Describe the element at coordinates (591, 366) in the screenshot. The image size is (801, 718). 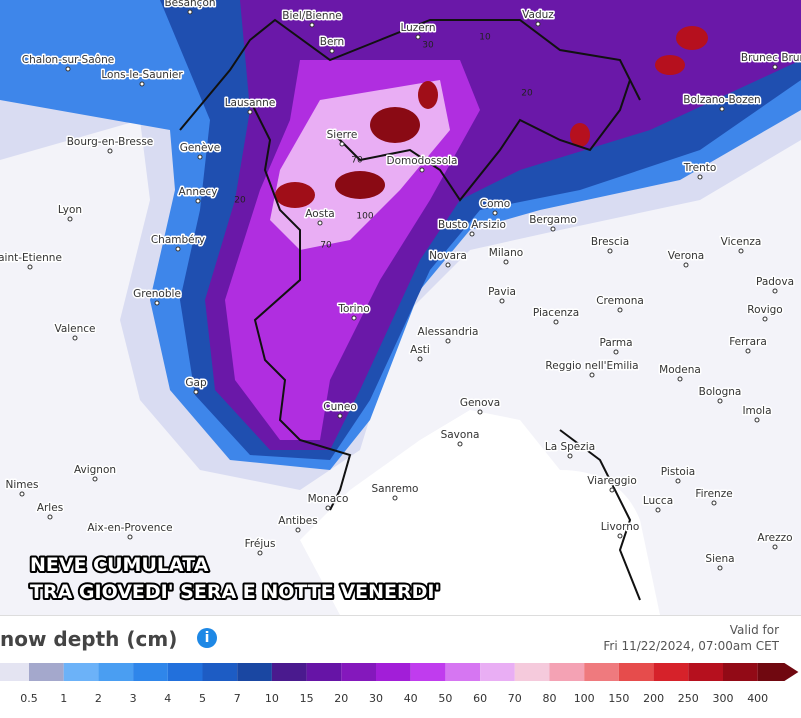
I see `city-label: Reggio nell'Emilia` at that location.